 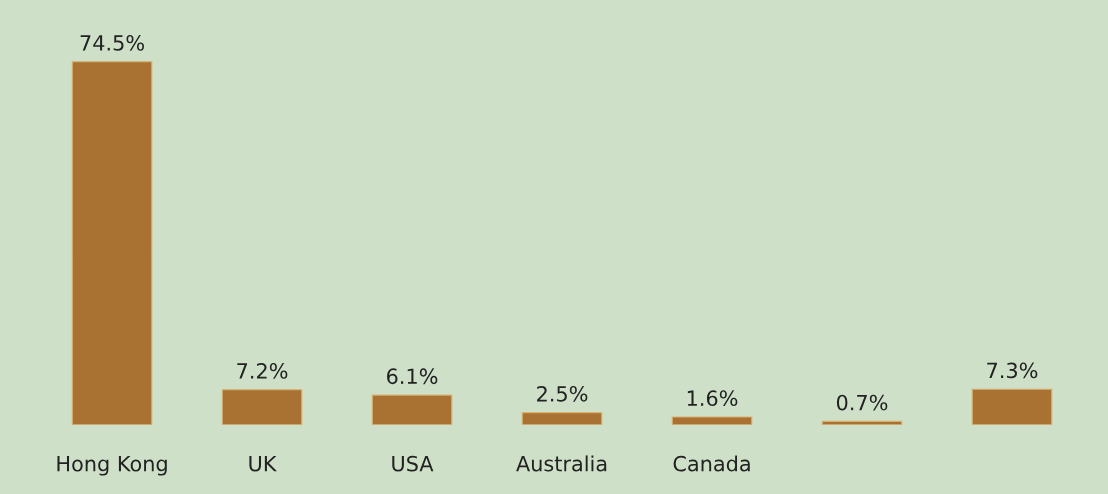 What do you see at coordinates (413, 463) in the screenshot?
I see `x-tick-label: USA` at bounding box center [413, 463].